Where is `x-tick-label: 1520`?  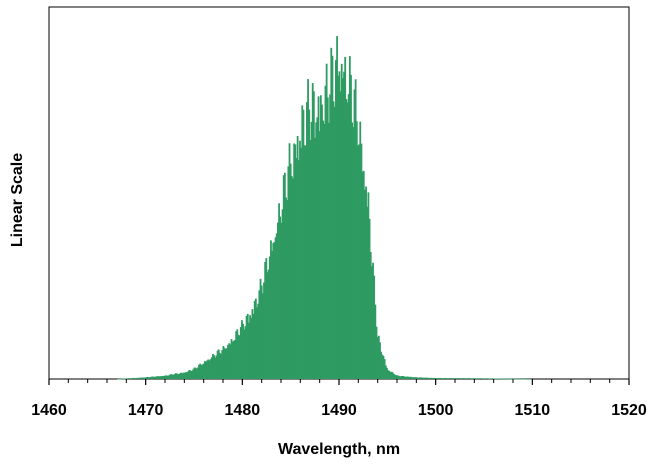
x-tick-label: 1520 is located at coordinates (629, 410).